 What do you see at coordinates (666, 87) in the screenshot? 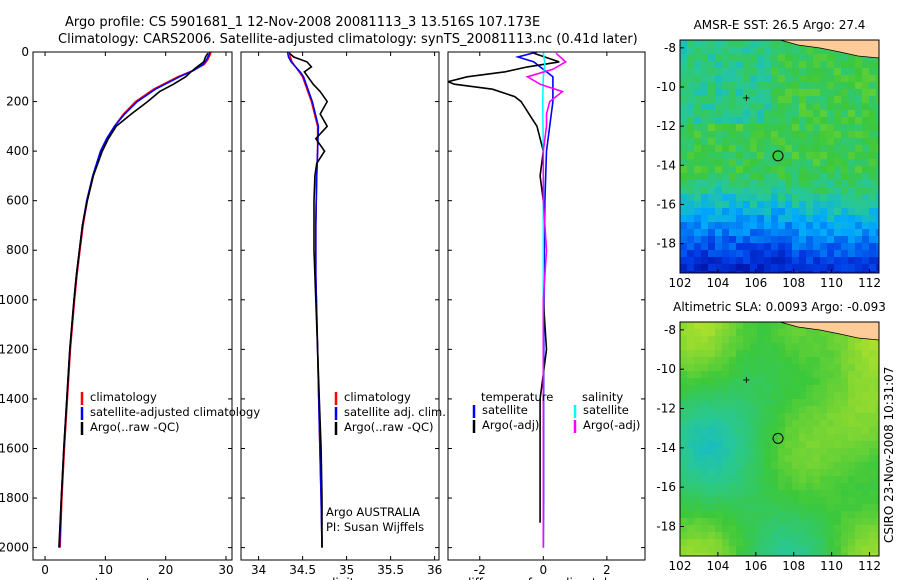
I see `y-tick-label: -10` at bounding box center [666, 87].